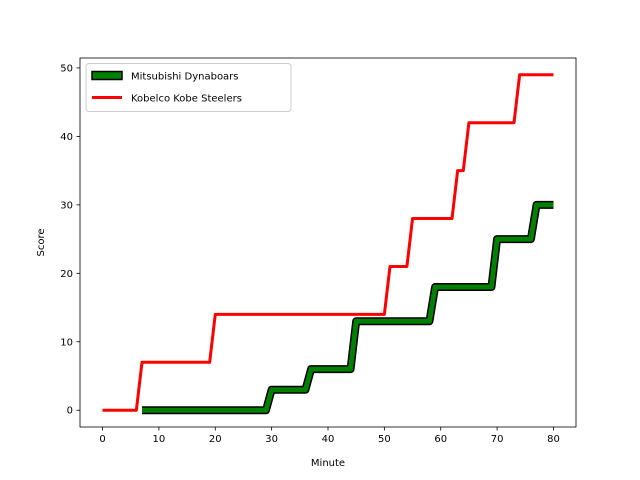 The width and height of the screenshot is (640, 480). I want to click on y-tick-label: 10, so click(66, 342).